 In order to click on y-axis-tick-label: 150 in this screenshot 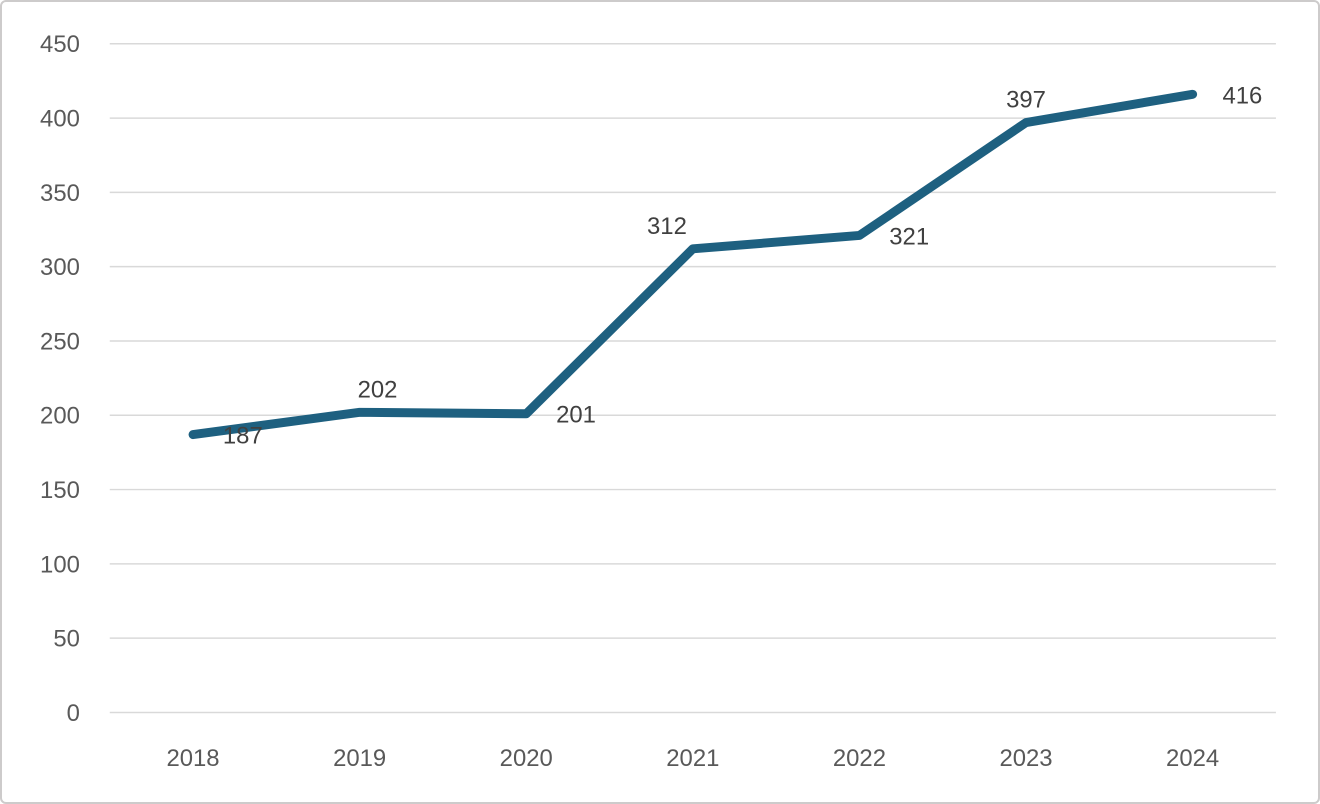, I will do `click(60, 490)`.